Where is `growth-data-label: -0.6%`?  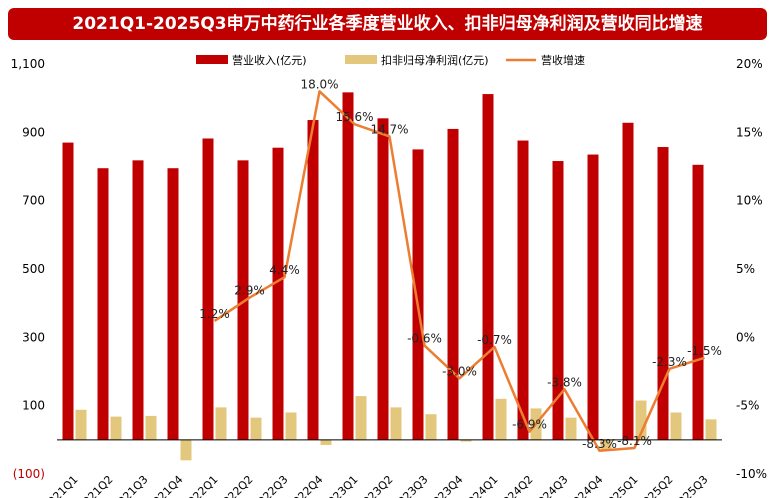 growth-data-label: -0.6% is located at coordinates (424, 339).